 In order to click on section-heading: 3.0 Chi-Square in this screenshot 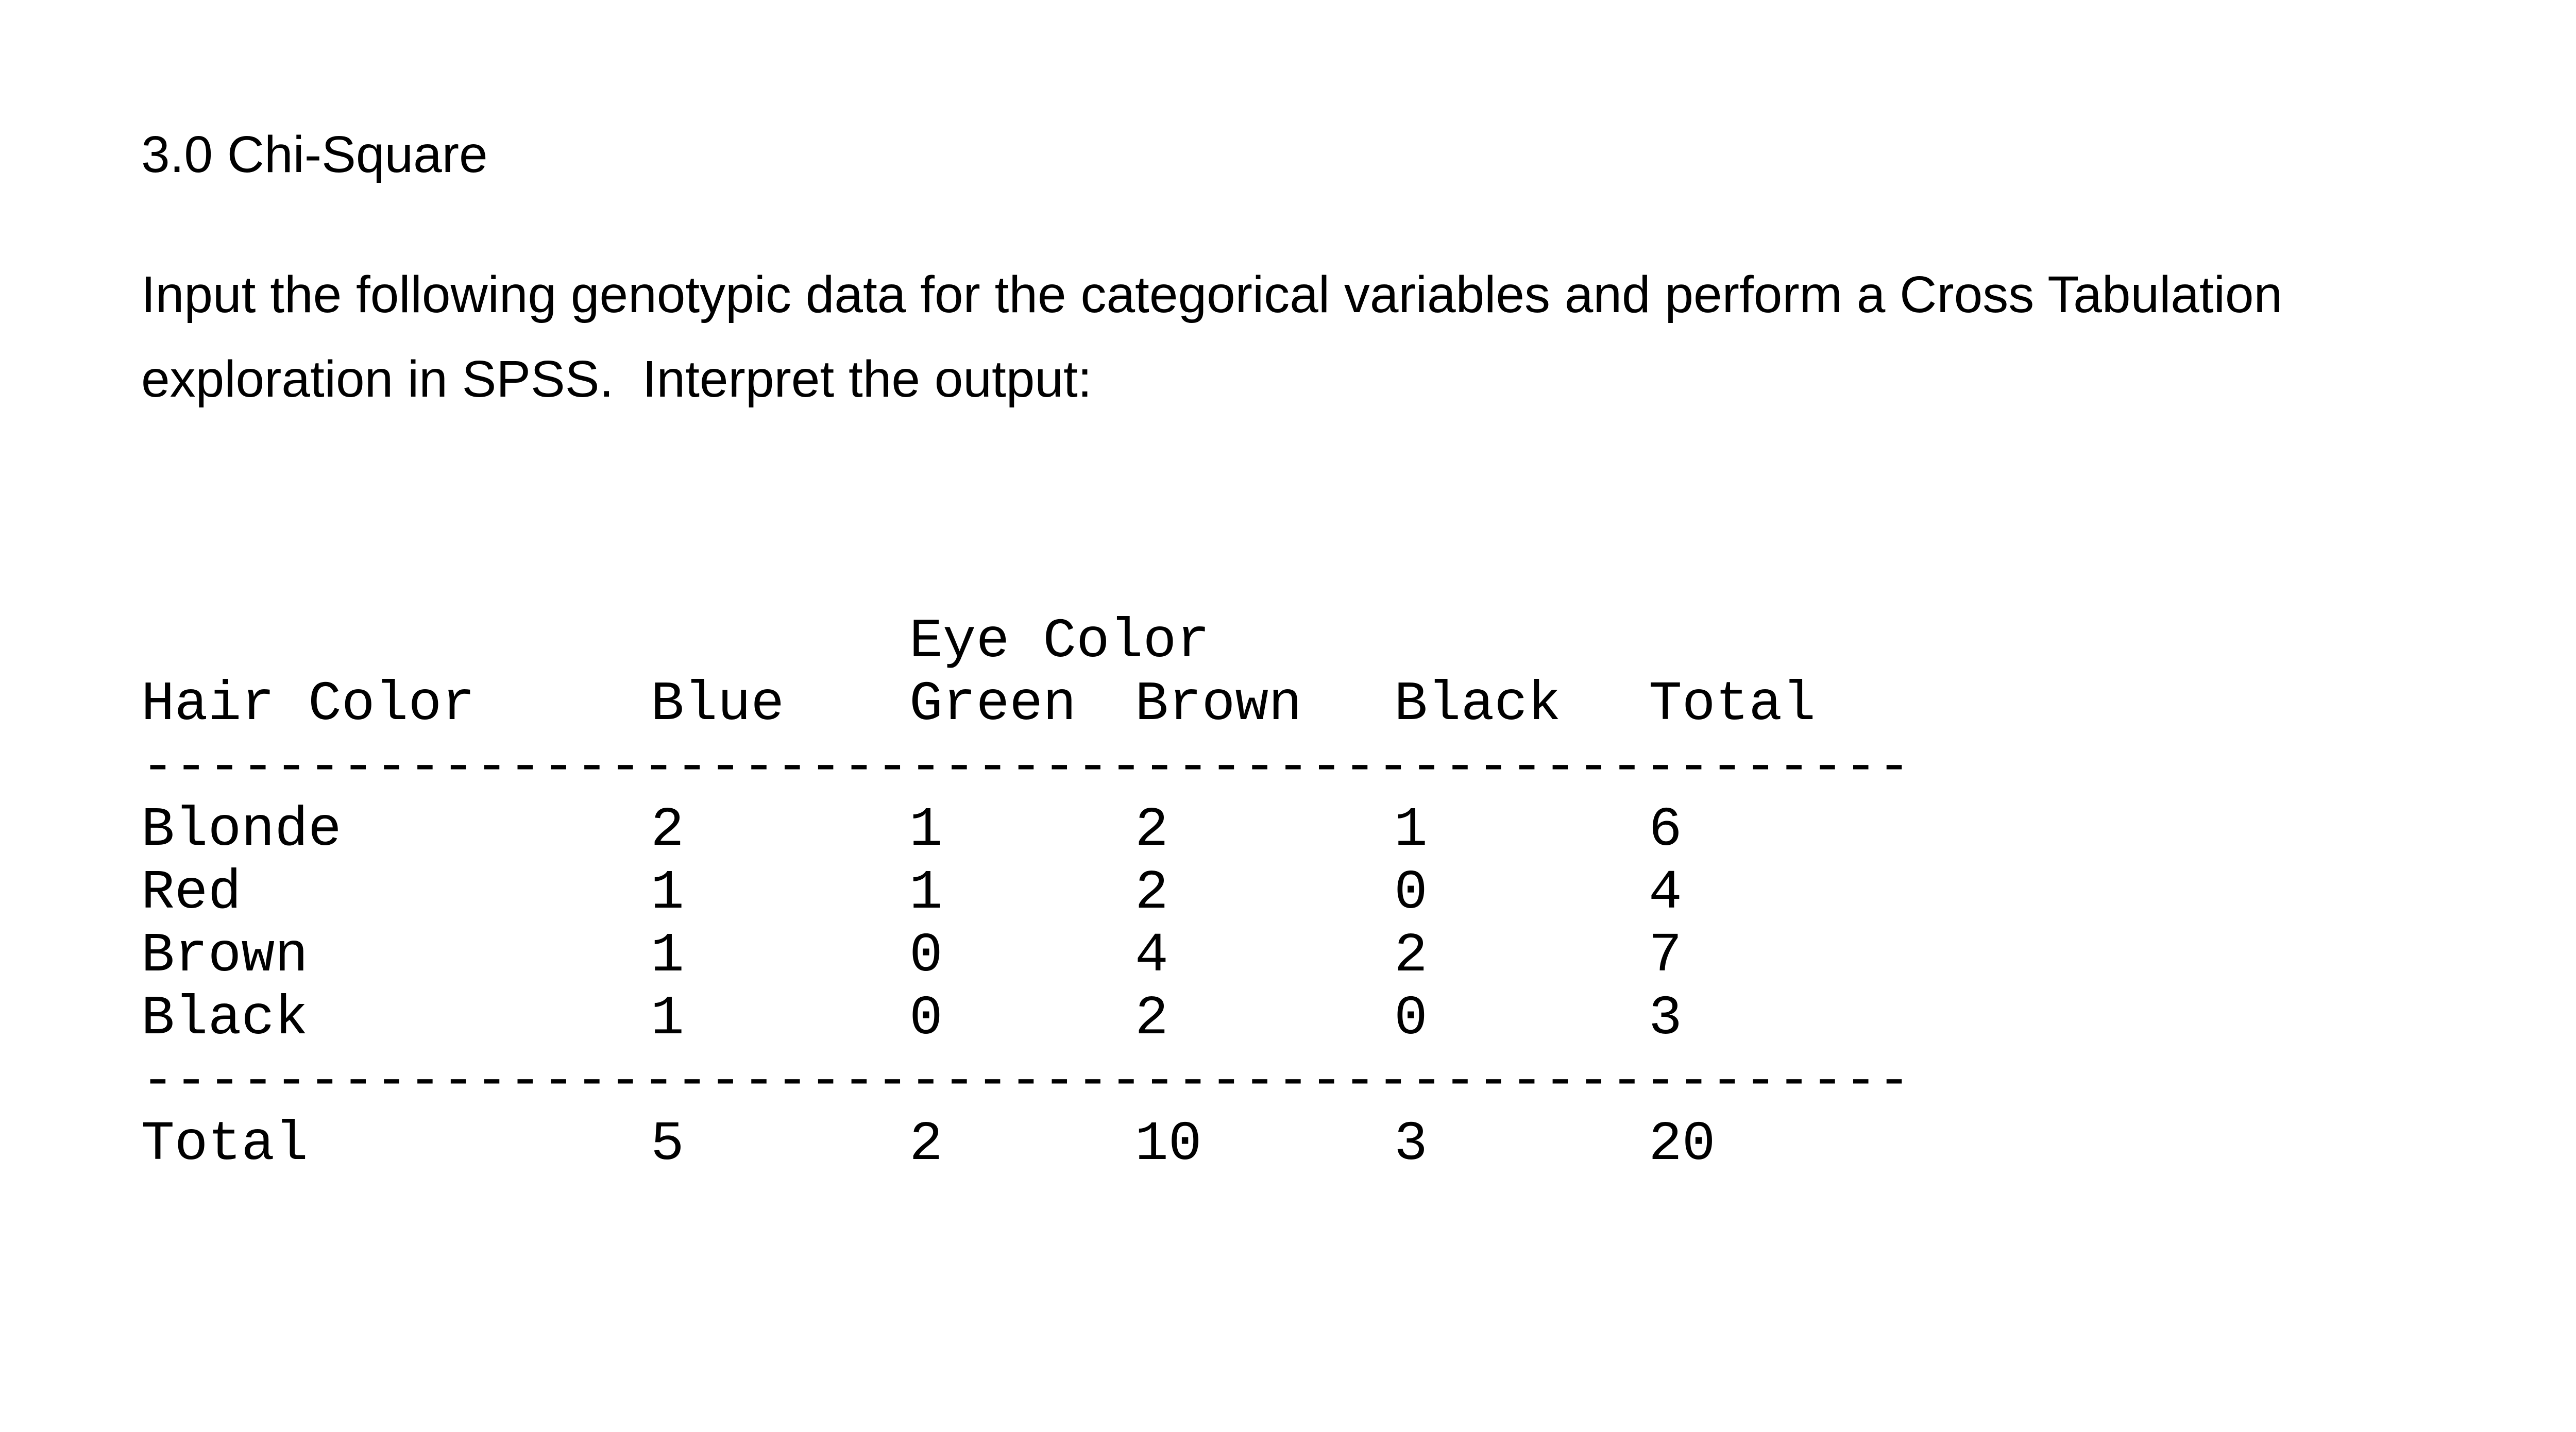, I will do `click(314, 154)`.